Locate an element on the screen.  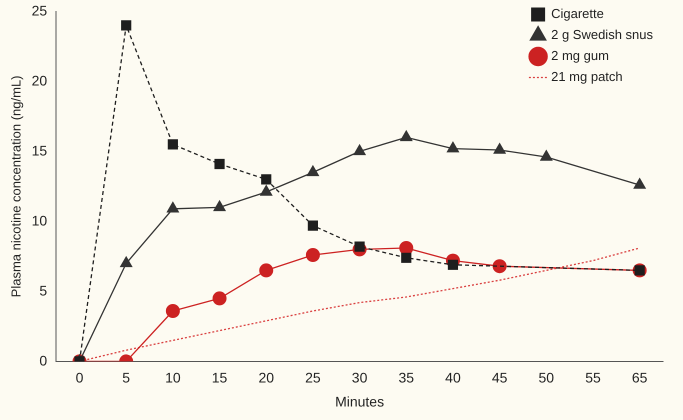
y-tick-label: 15 is located at coordinates (40, 150).